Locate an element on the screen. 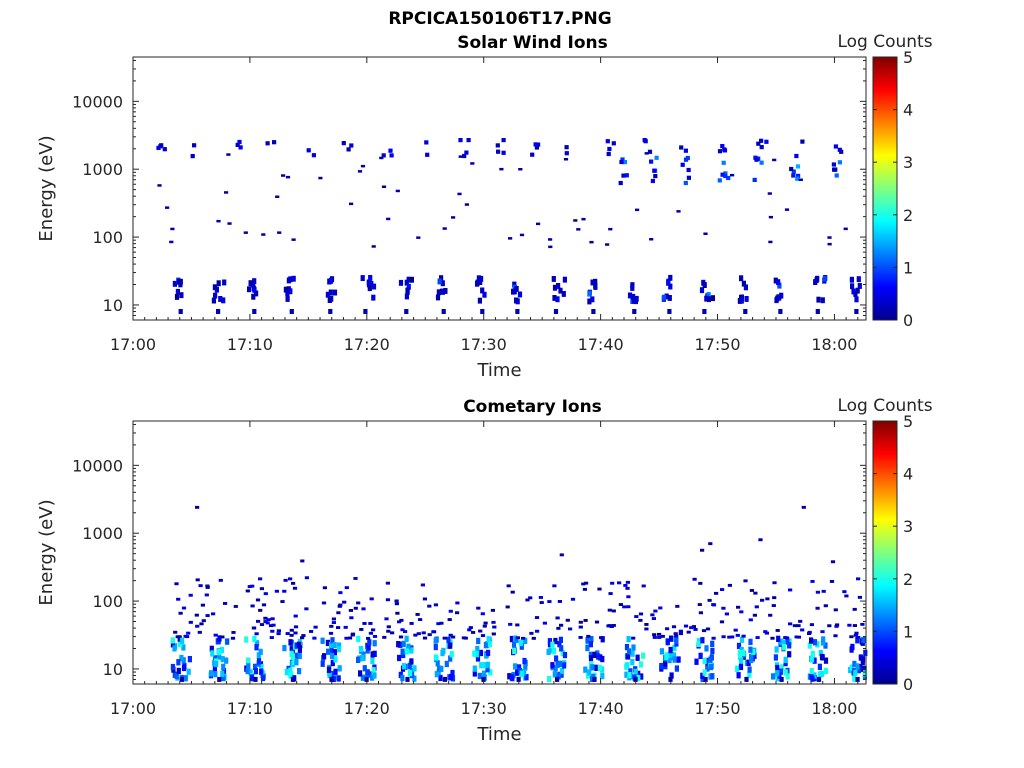  colorbar-tick-label: 2 is located at coordinates (908, 215).